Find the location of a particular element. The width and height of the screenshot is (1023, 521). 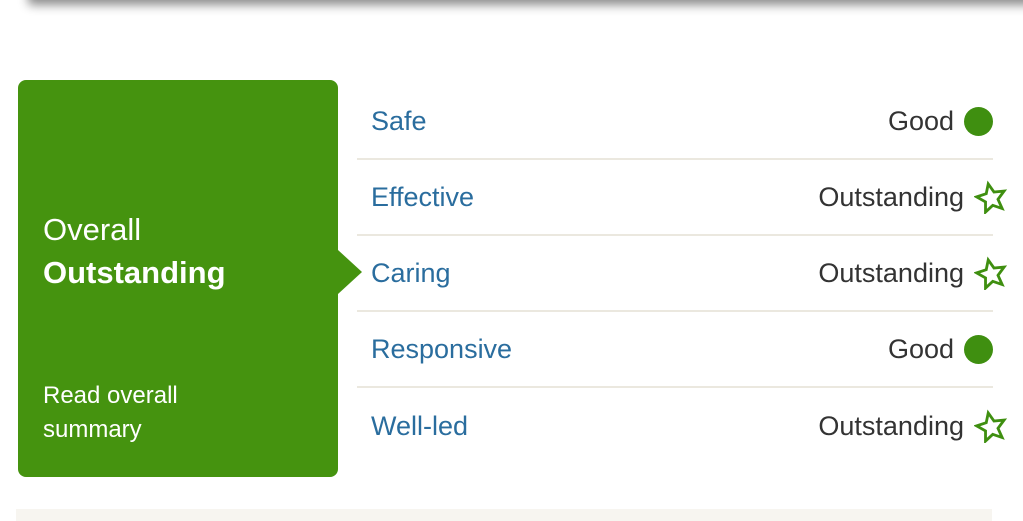

rating-row-caring: Caring Outstanding is located at coordinates (682, 274).